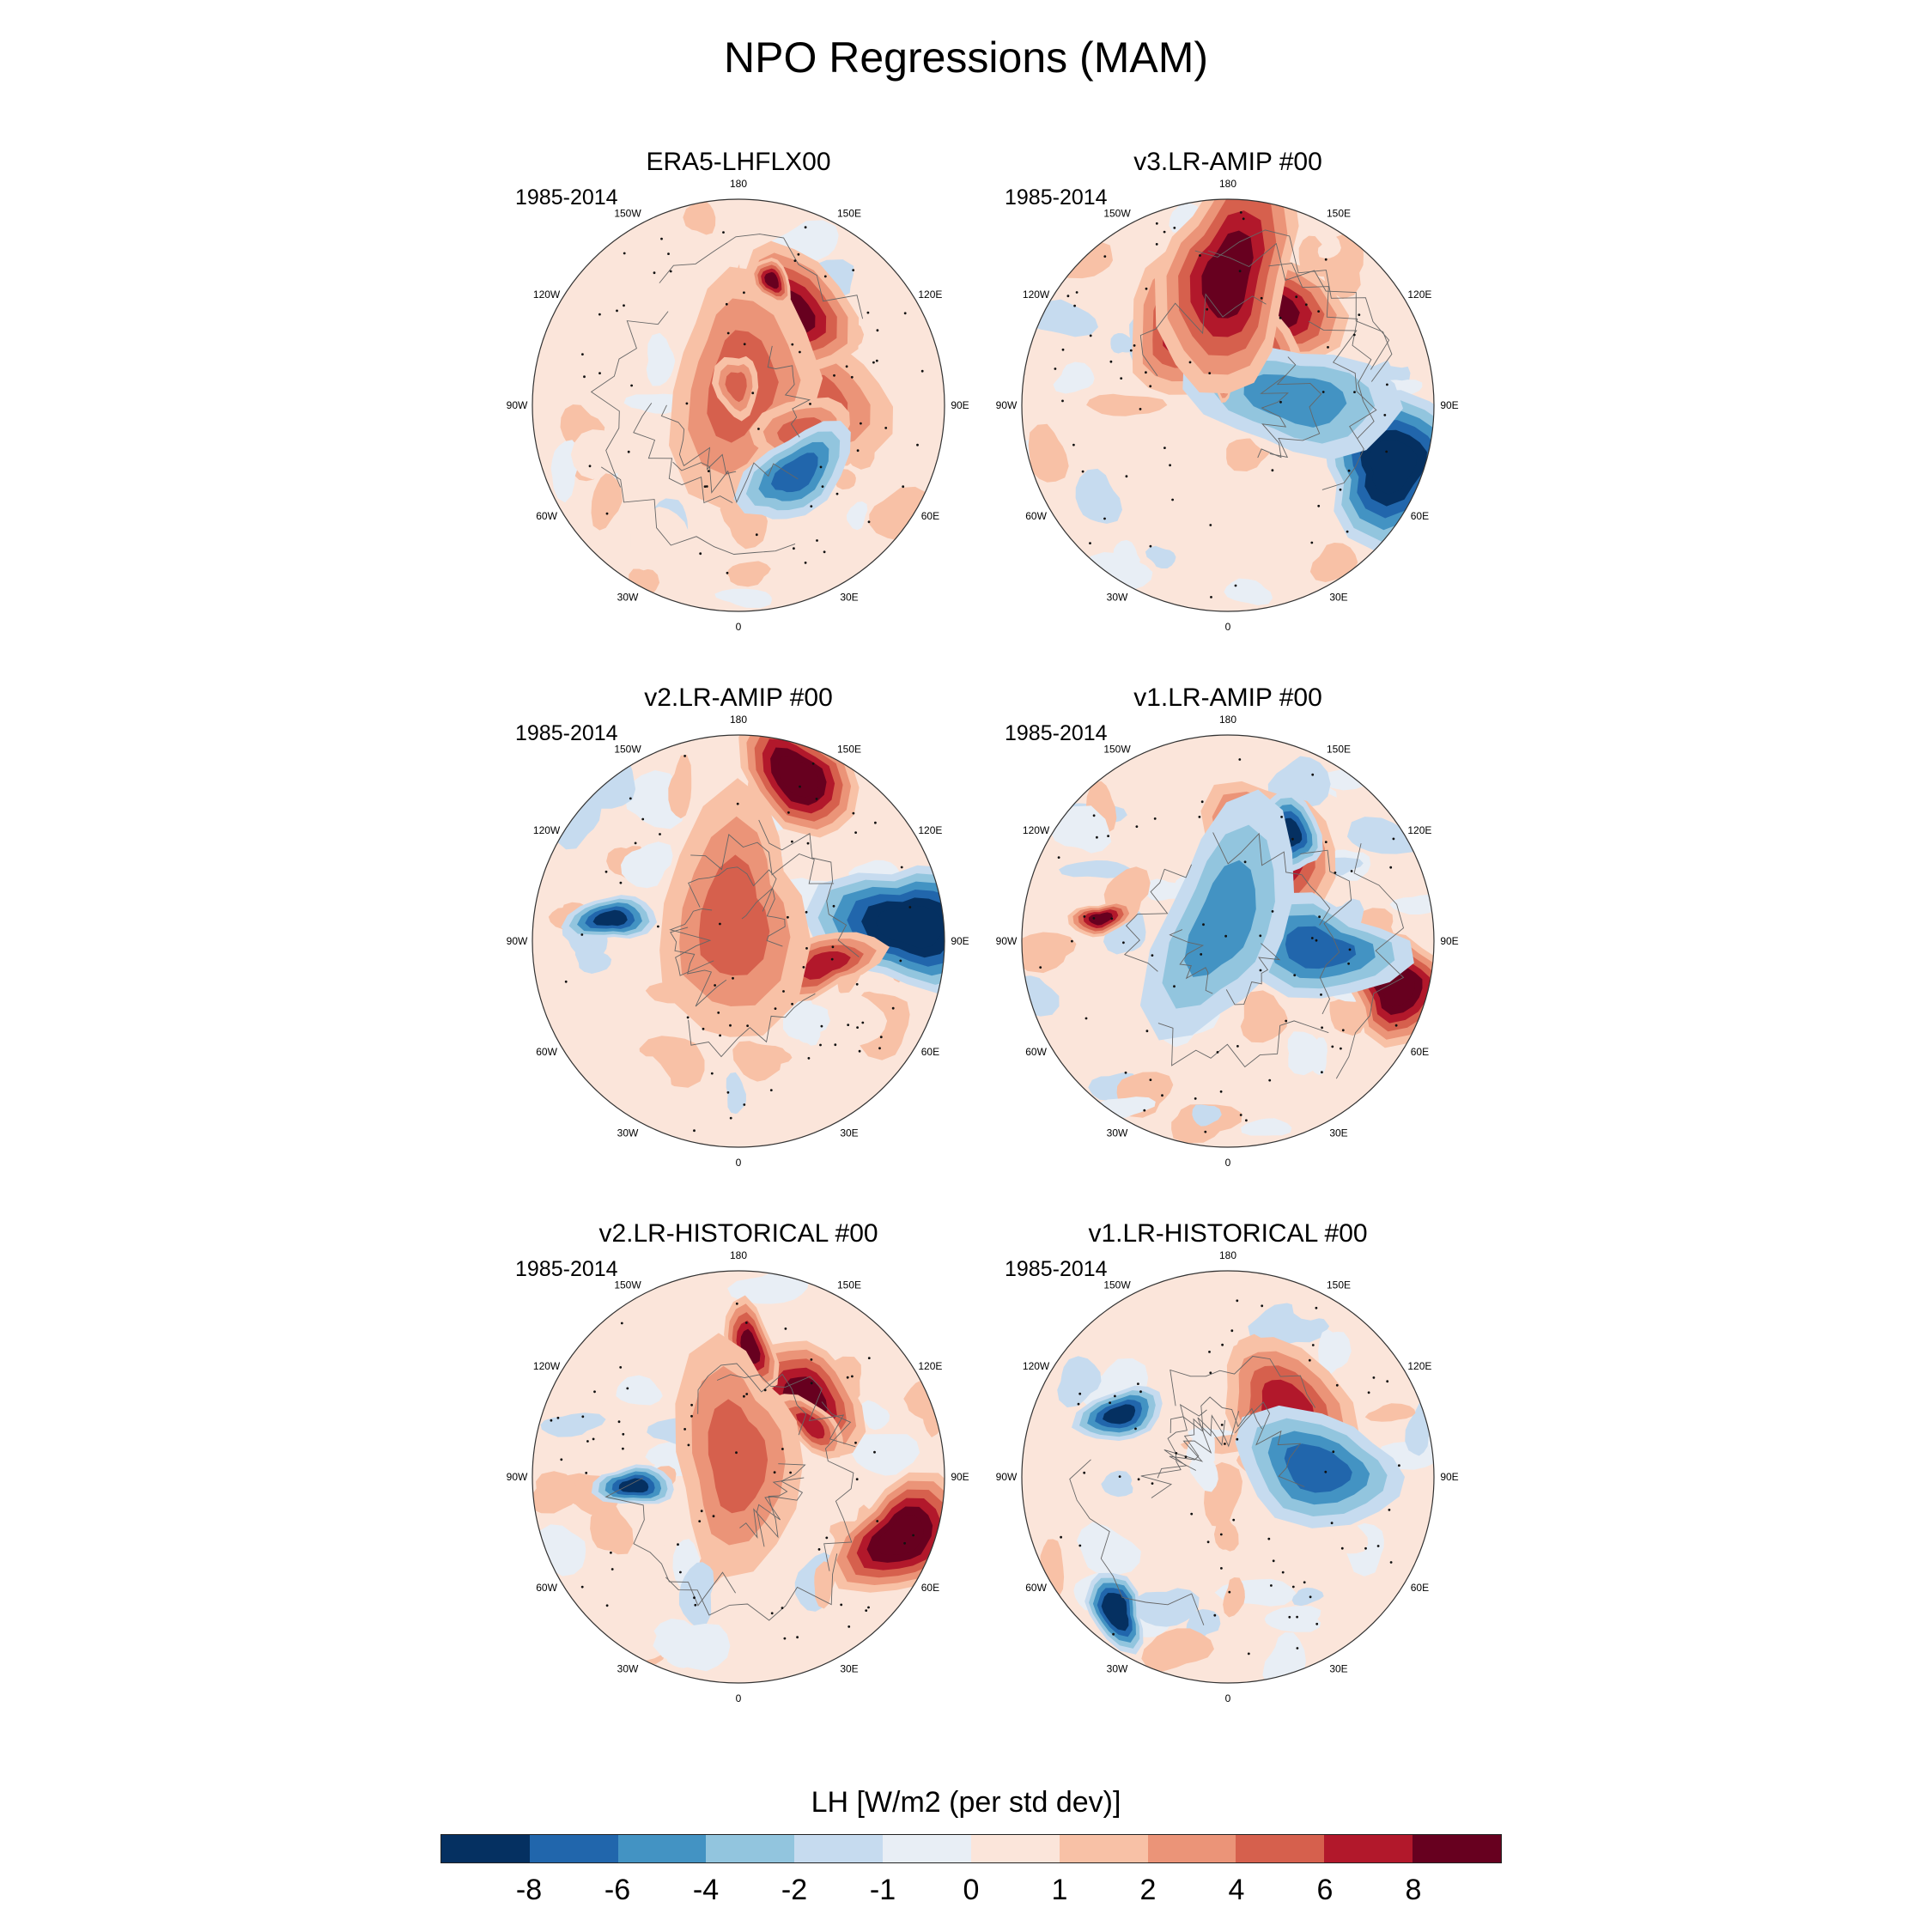 The image size is (1932, 1932). Describe the element at coordinates (1228, 1477) in the screenshot. I see `map-field` at that location.